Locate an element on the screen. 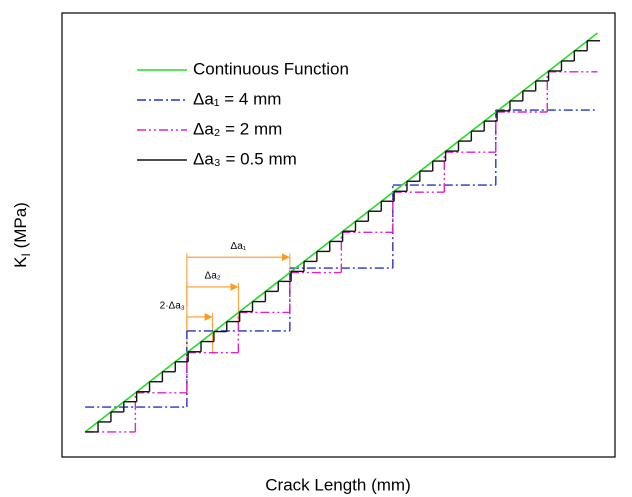 This screenshot has height=497, width=632. y-axis-label: KI (MPa) is located at coordinates (22, 235).